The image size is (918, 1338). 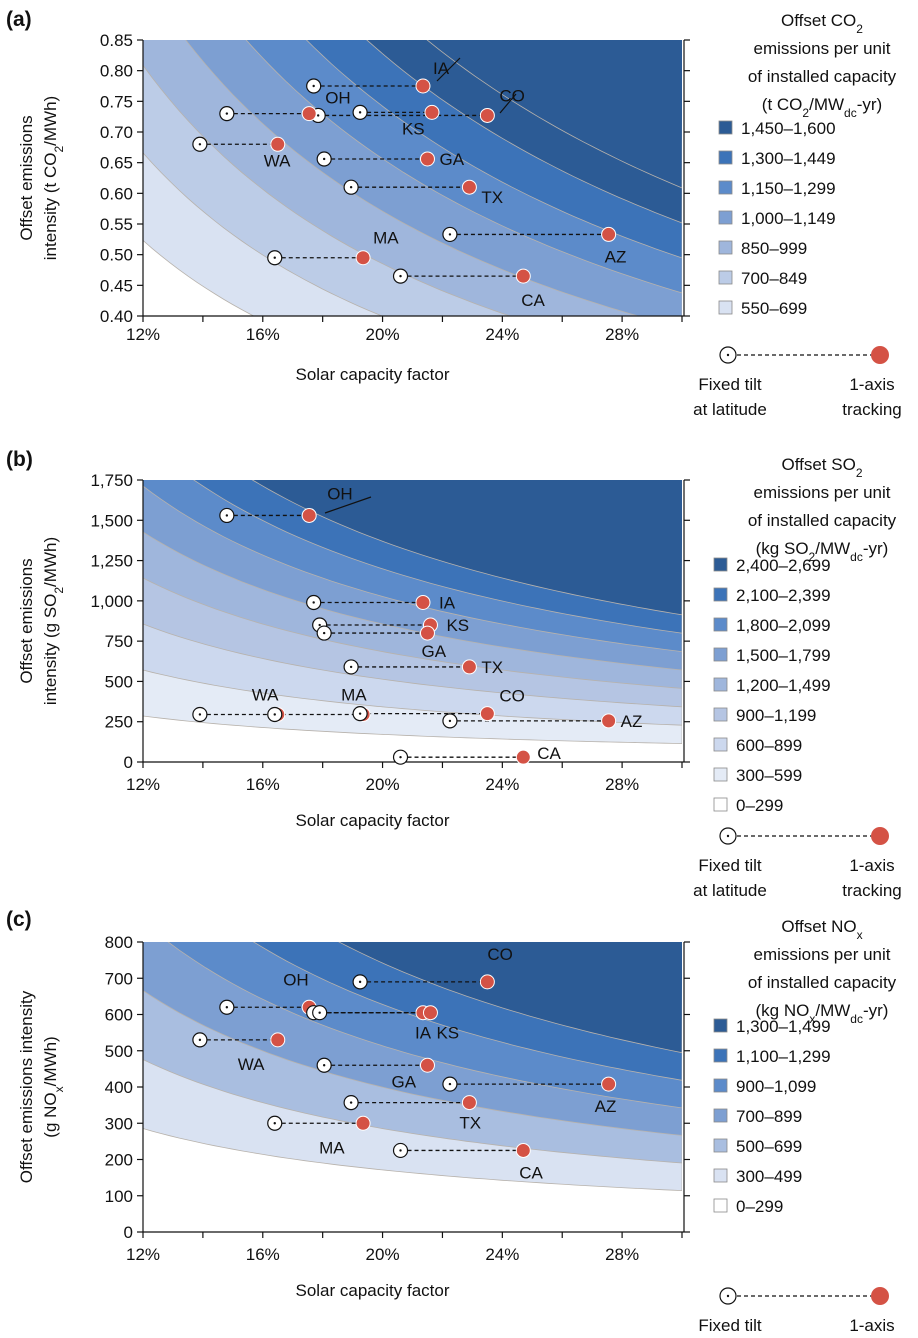 What do you see at coordinates (143, 1254) in the screenshot?
I see `x-tick-label: 12%` at bounding box center [143, 1254].